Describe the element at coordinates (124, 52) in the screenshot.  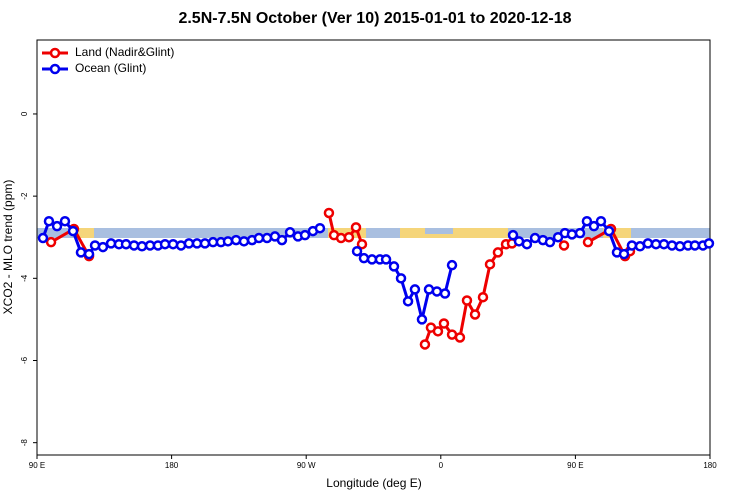
I see `legend-label: Land (Nadir&Glint)` at that location.